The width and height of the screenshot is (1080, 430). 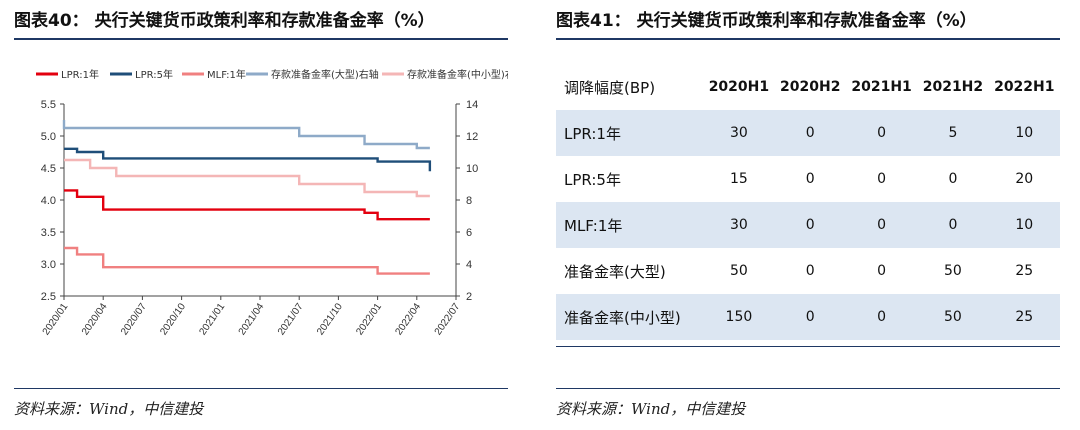 I want to click on header-cell: 2021H2, so click(x=953, y=87).